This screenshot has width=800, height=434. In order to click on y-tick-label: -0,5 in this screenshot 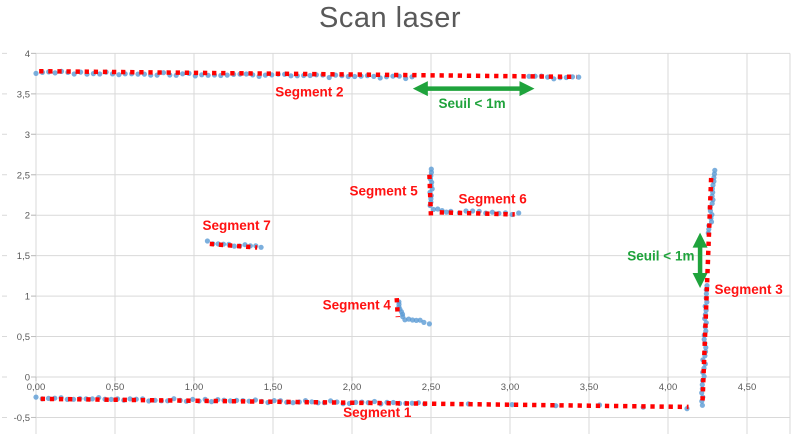, I will do `click(22, 418)`.